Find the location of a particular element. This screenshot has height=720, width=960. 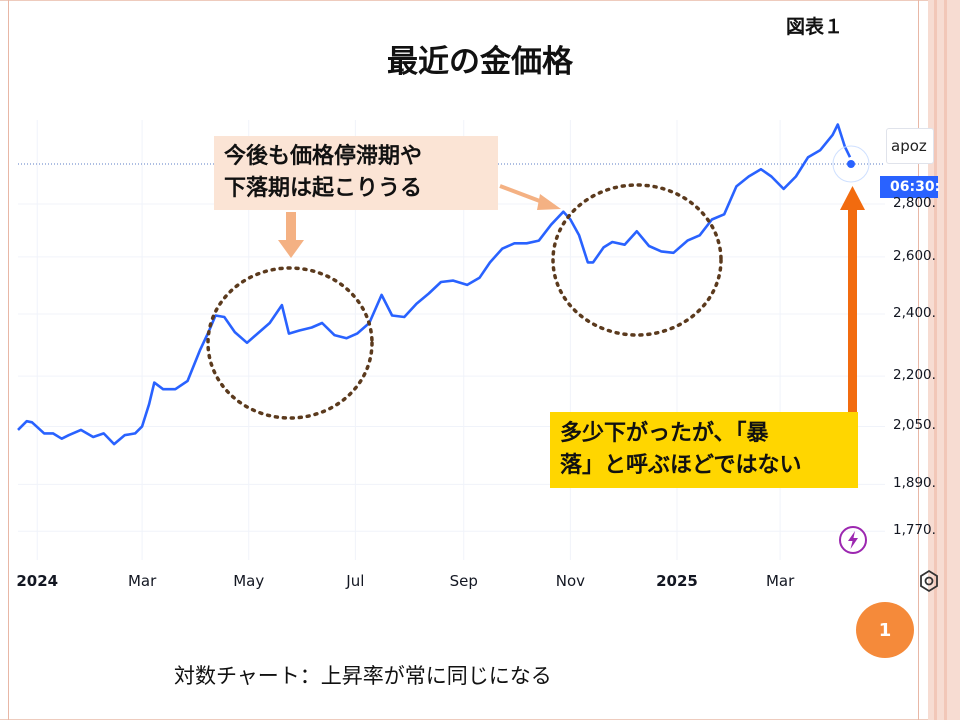

y-tick-label: 2,200. is located at coordinates (914, 375).